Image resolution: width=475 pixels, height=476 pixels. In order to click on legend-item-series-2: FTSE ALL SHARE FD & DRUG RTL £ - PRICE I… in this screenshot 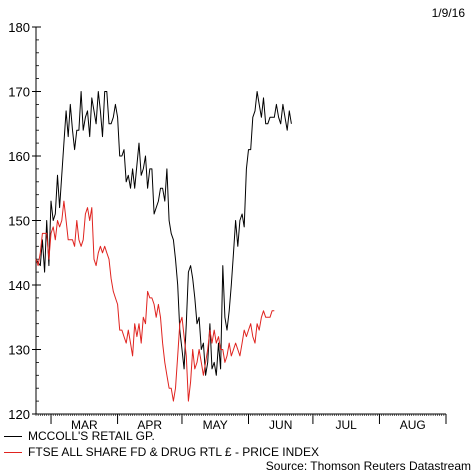, I will do `click(161, 452)`.